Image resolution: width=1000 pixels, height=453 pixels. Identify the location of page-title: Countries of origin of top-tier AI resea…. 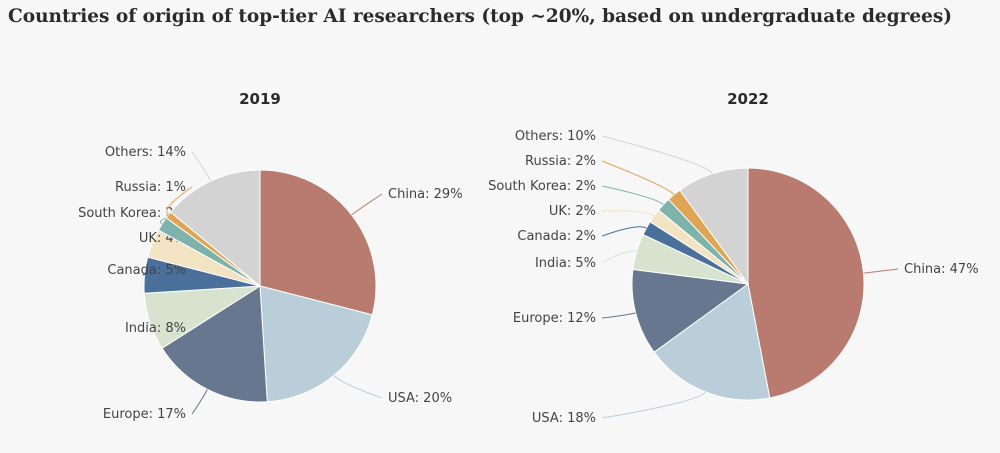
(480, 16).